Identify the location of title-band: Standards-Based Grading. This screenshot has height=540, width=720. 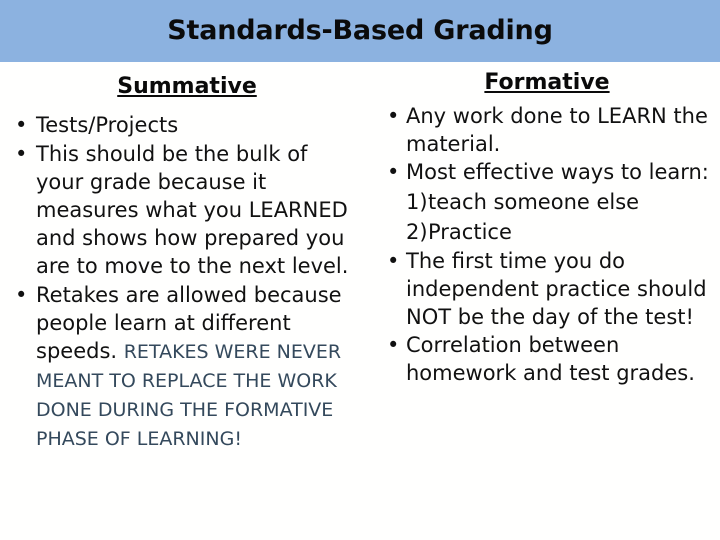
(360, 31).